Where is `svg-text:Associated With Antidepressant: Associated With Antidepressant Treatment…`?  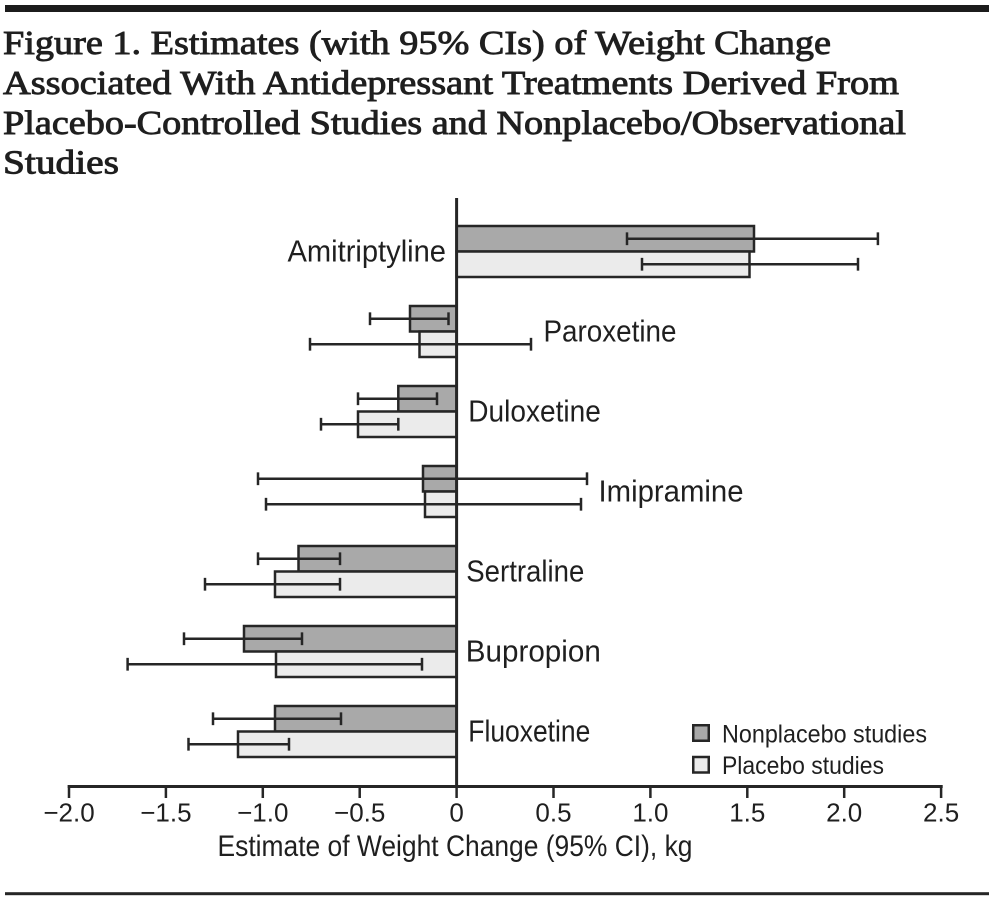
svg-text:Associated With Antidepressant: Associated With Antidepressant Treatment… is located at coordinates (451, 83).